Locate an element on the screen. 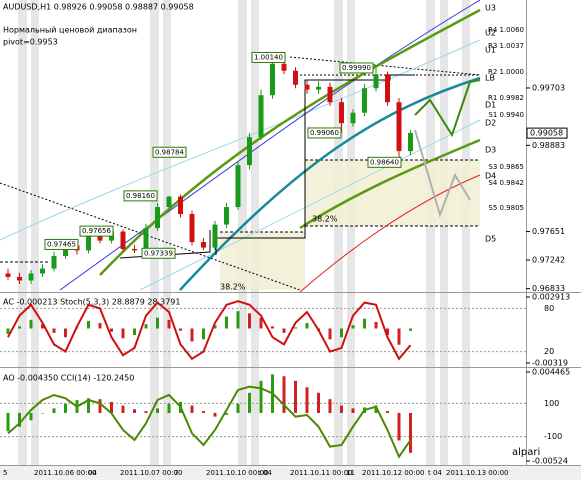 The width and height of the screenshot is (581, 480). pivot-label: R3 1.0037 is located at coordinates (506, 46).